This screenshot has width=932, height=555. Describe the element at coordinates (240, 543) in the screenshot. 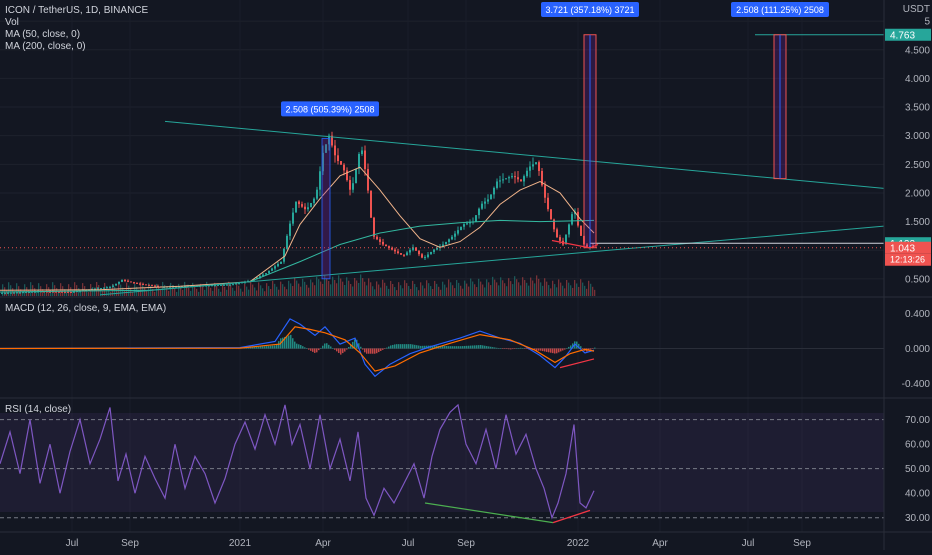

I see `time-tick-label: 2021` at that location.